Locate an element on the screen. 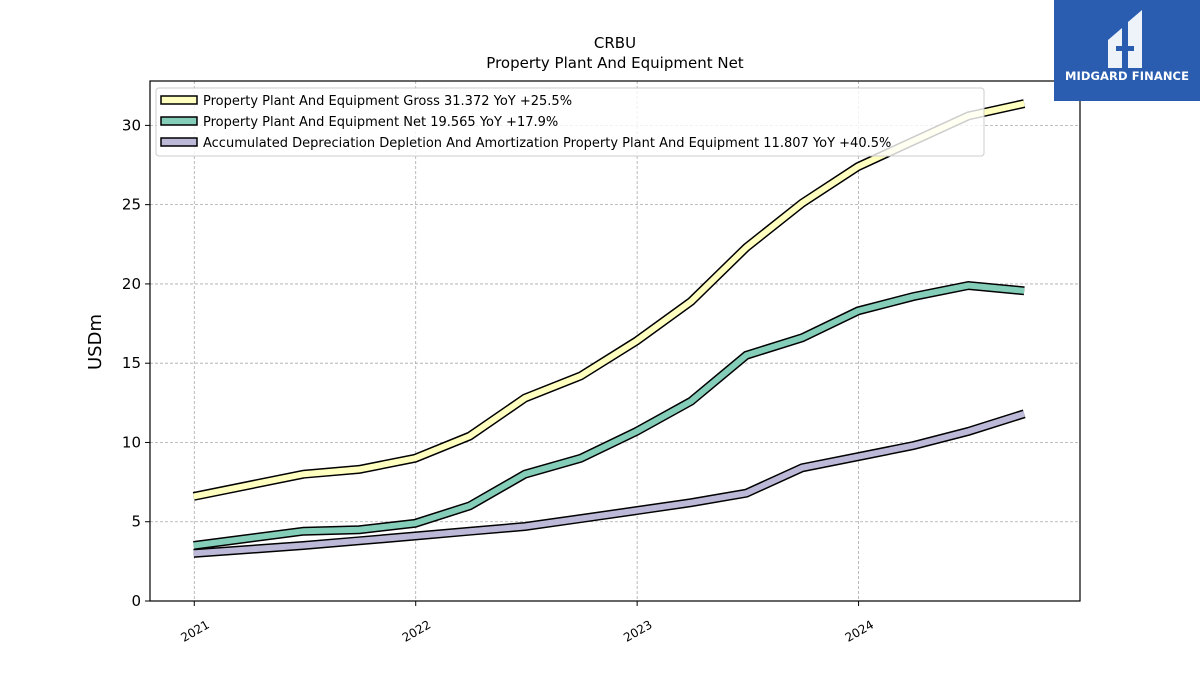 This screenshot has height=675, width=1200. y-tick-label: 15 is located at coordinates (131, 363).